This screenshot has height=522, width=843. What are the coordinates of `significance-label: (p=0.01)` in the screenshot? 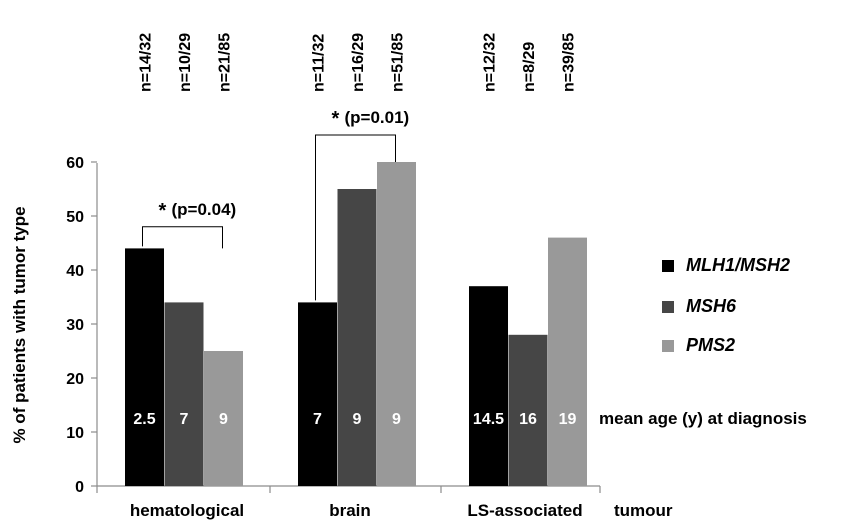 It's located at (377, 117).